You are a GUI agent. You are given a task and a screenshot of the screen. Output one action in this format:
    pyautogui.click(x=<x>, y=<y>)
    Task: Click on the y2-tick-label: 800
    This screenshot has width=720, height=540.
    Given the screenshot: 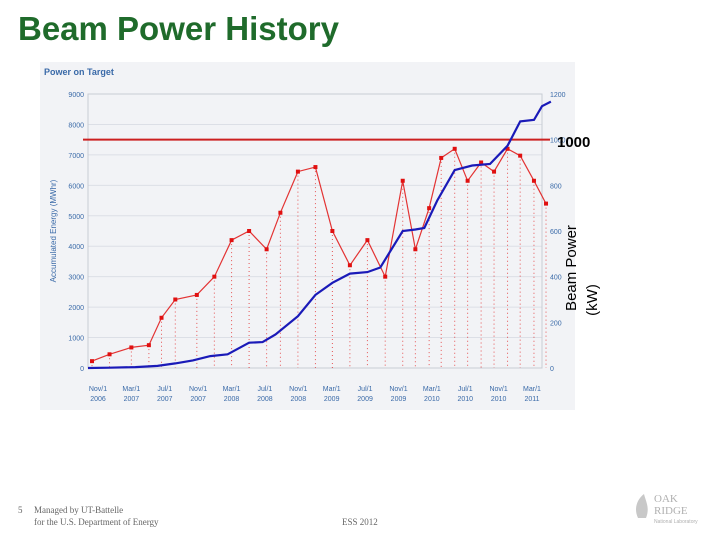 What is the action you would take?
    pyautogui.click(x=556, y=186)
    